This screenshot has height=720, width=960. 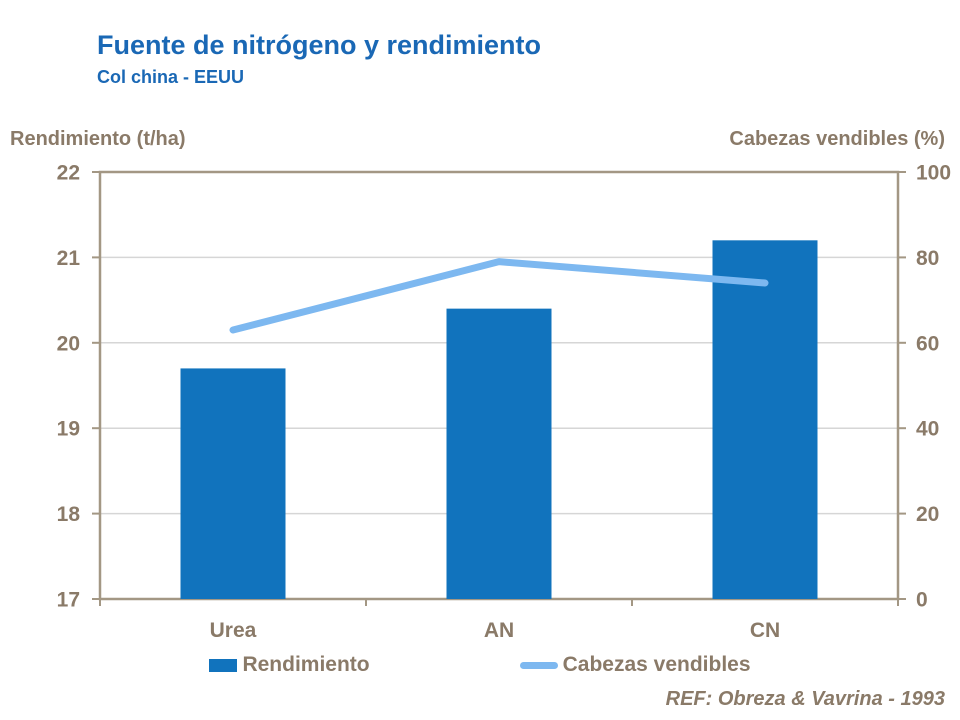 What do you see at coordinates (68, 429) in the screenshot?
I see `y-left-tick-label: 19` at bounding box center [68, 429].